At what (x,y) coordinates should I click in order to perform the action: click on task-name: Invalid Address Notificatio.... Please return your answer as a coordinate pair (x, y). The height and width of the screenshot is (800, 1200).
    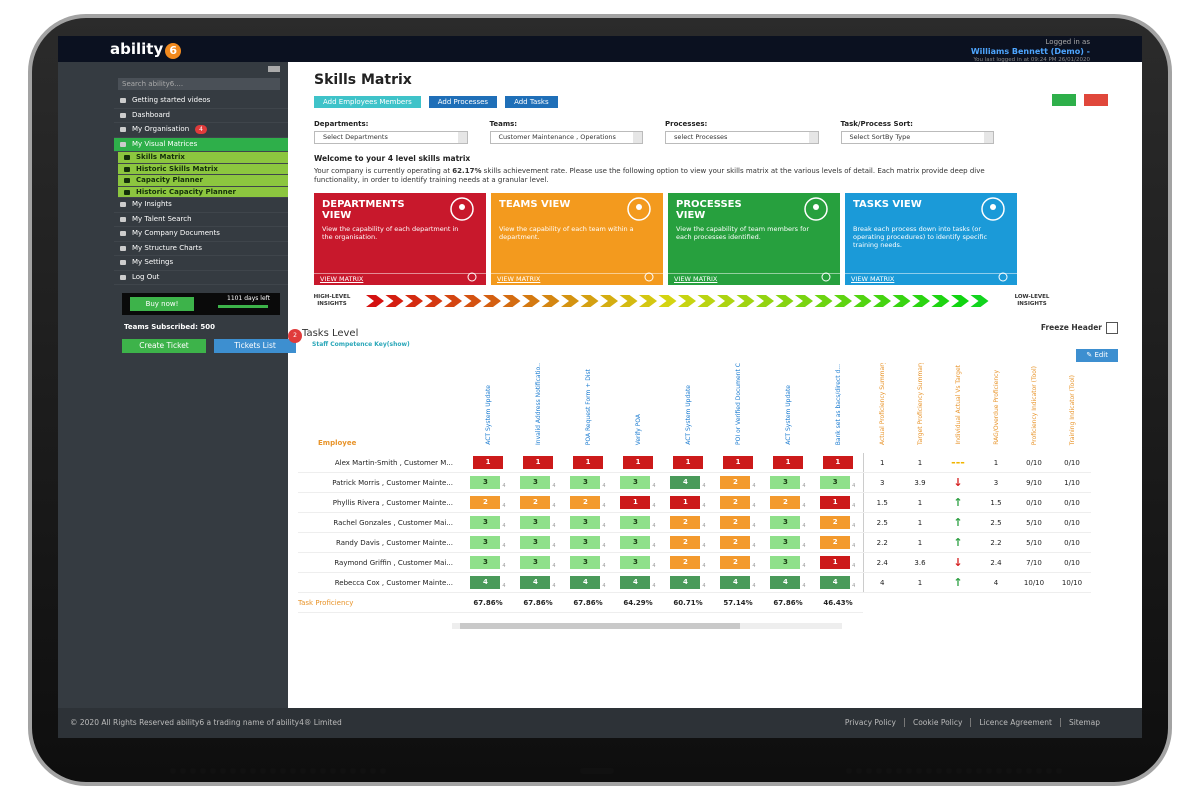
    Looking at the image, I should click on (538, 404).